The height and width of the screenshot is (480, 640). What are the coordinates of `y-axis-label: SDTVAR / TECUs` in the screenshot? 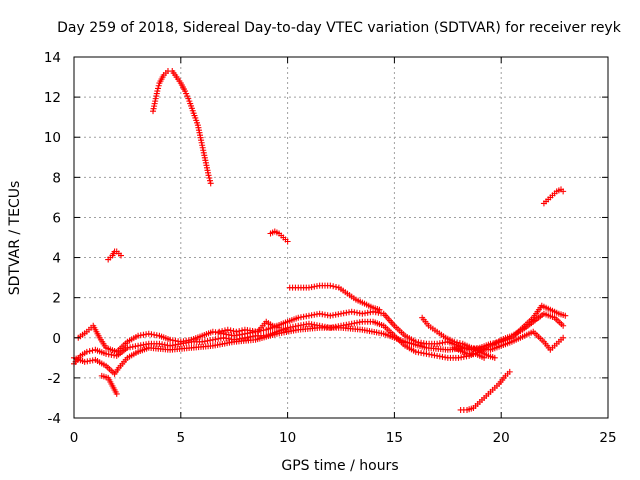 It's located at (15, 238).